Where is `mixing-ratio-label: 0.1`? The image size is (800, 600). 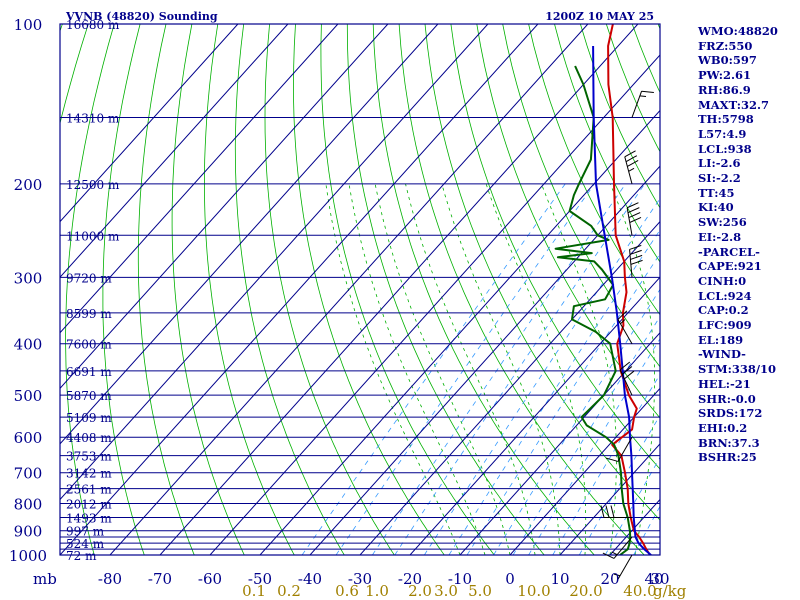
mixing-ratio-label: 0.1 is located at coordinates (254, 591).